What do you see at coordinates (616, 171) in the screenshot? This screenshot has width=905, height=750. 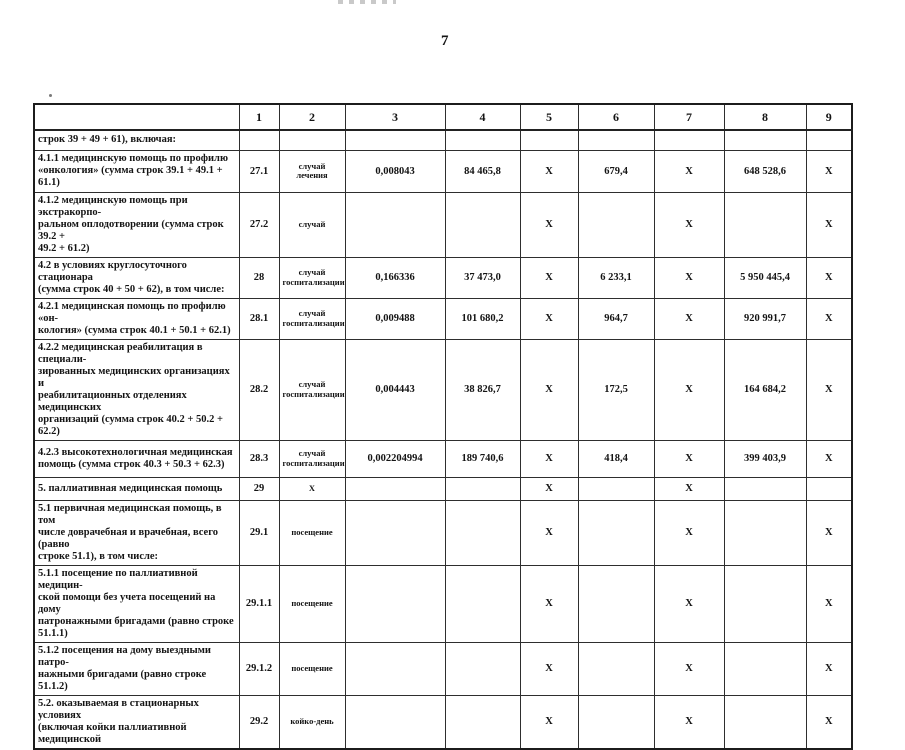 I see `value-cell: 679,4` at bounding box center [616, 171].